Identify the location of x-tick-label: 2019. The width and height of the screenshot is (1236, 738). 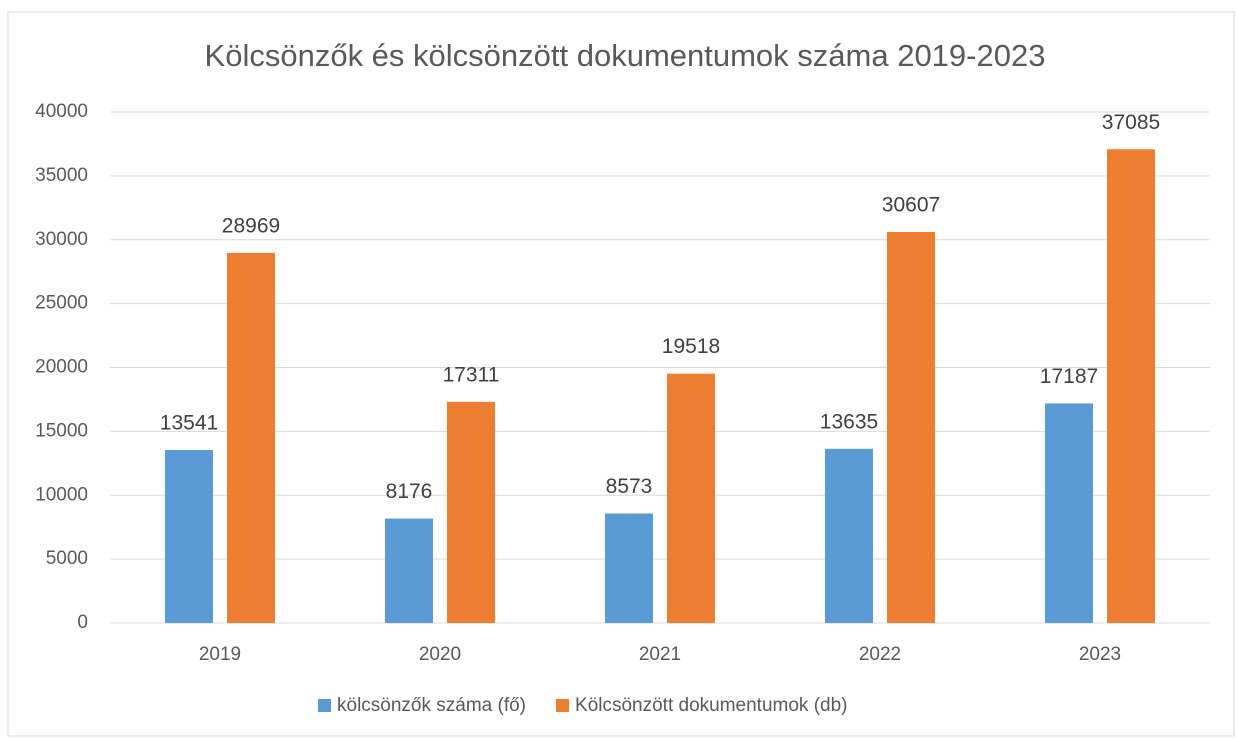
(220, 654).